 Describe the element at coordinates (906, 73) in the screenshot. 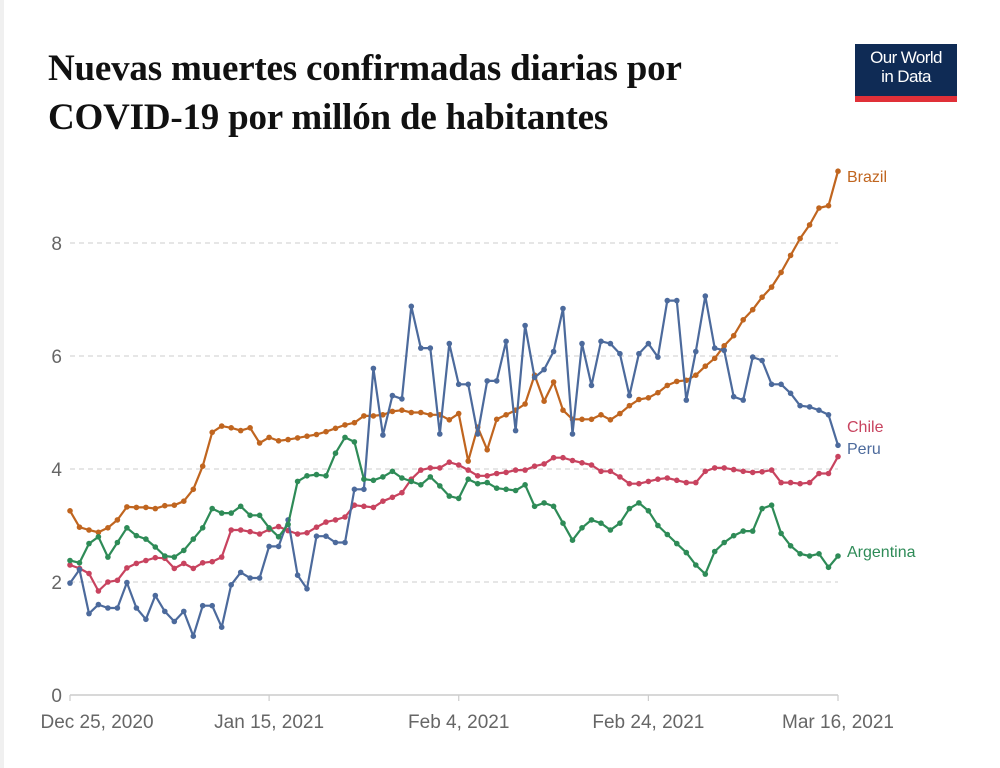

I see `owid-logo: Our World in Data` at that location.